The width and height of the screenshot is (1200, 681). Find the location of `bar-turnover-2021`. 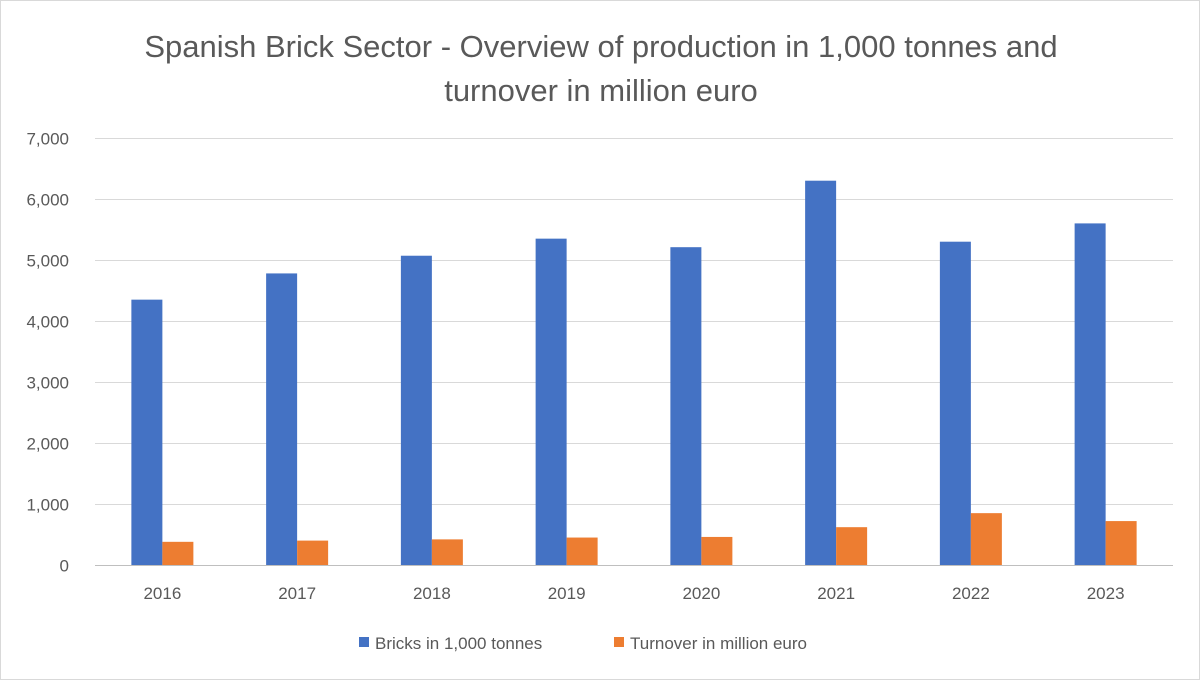

bar-turnover-2021 is located at coordinates (852, 546).